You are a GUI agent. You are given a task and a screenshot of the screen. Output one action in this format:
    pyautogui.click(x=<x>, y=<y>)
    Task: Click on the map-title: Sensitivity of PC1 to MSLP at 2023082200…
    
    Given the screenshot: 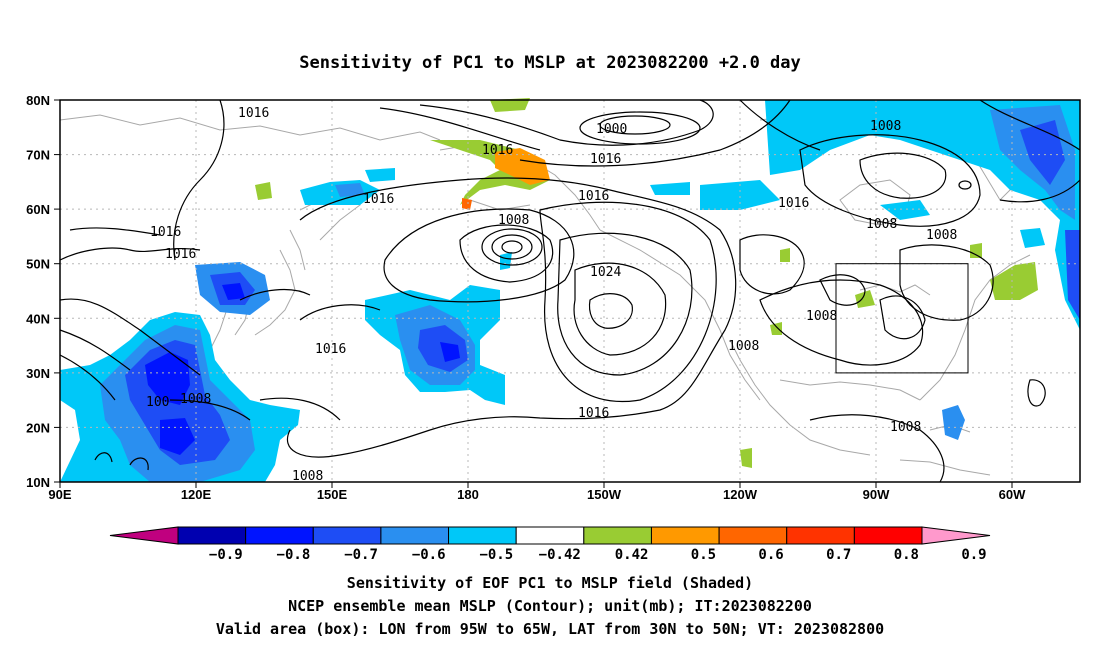 What is the action you would take?
    pyautogui.click(x=550, y=63)
    